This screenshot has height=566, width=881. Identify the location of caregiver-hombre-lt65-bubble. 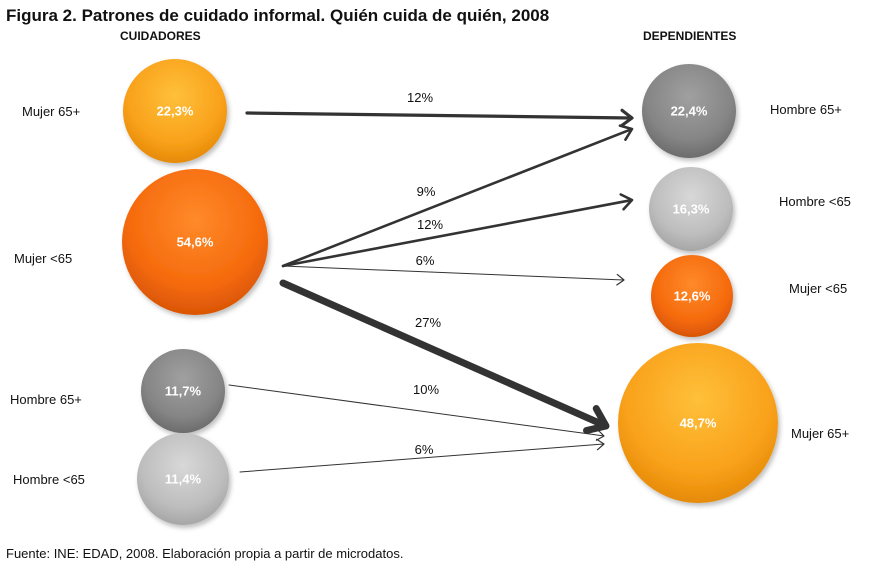
(183, 479).